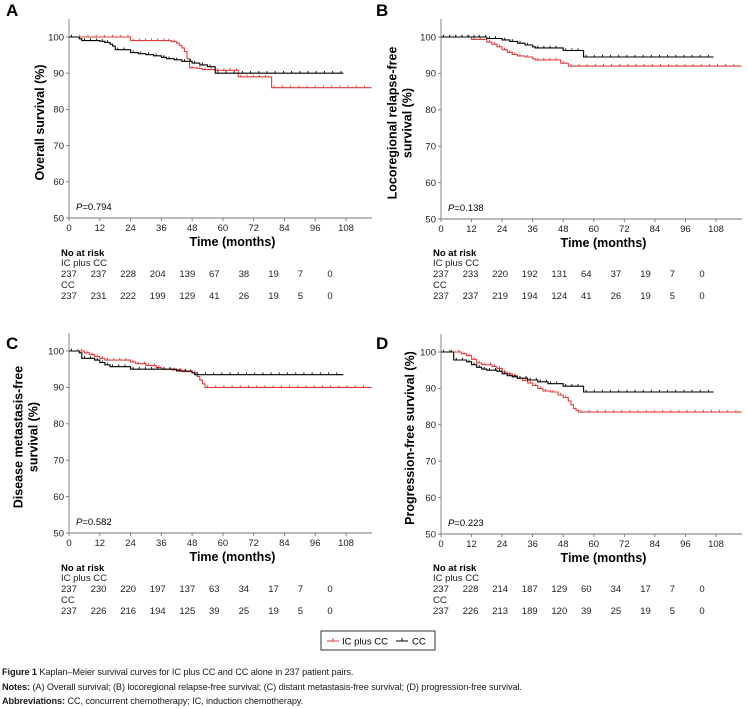  Describe the element at coordinates (40, 122) in the screenshot. I see `y-axis-title: Overall survival (%)` at that location.